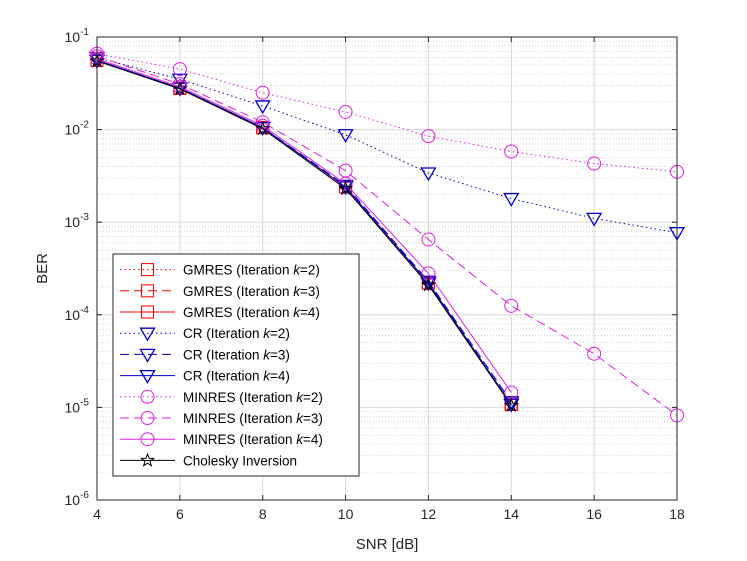  What do you see at coordinates (429, 514) in the screenshot?
I see `x-tick-label: 12` at bounding box center [429, 514].